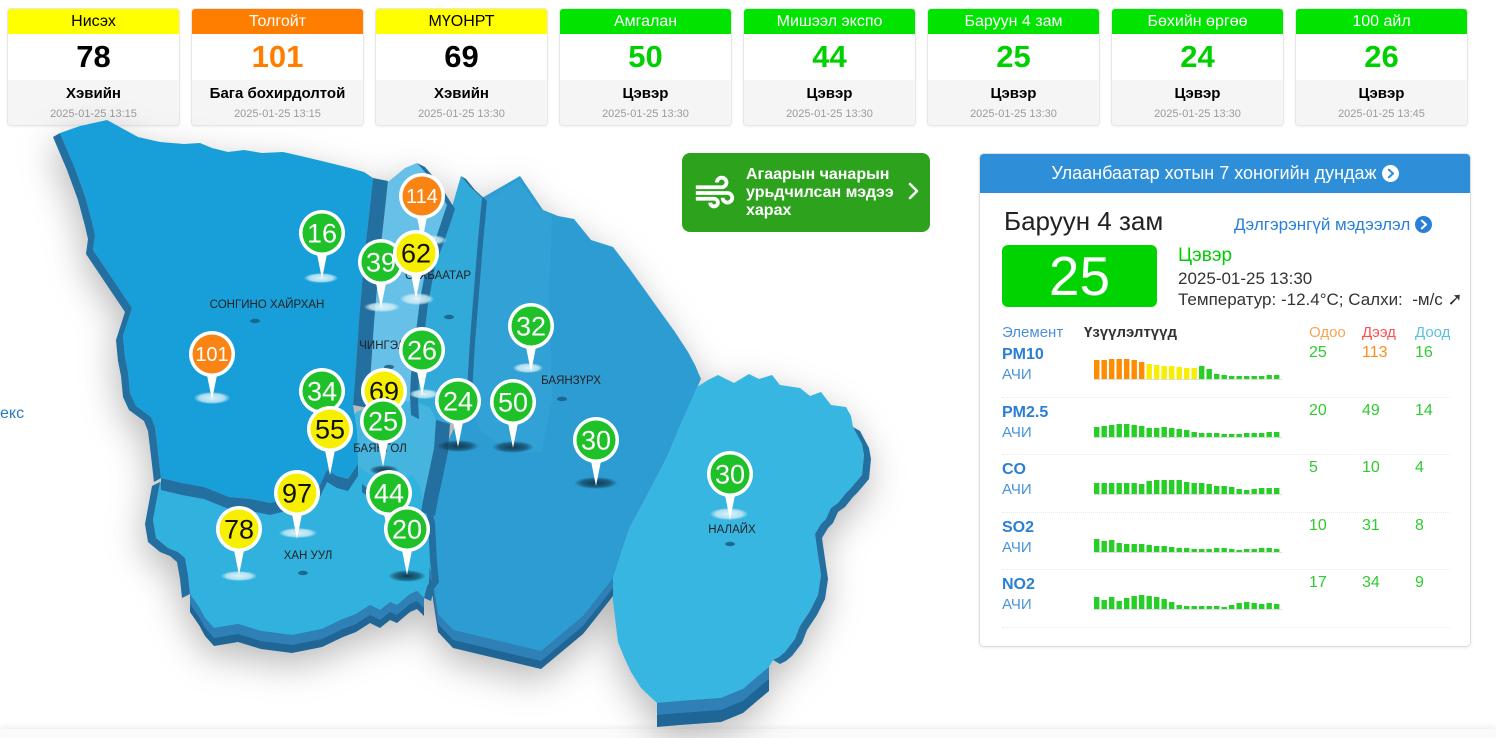 The width and height of the screenshot is (1496, 738). What do you see at coordinates (383, 422) in the screenshot?
I see `svg-text: 25` at bounding box center [383, 422].